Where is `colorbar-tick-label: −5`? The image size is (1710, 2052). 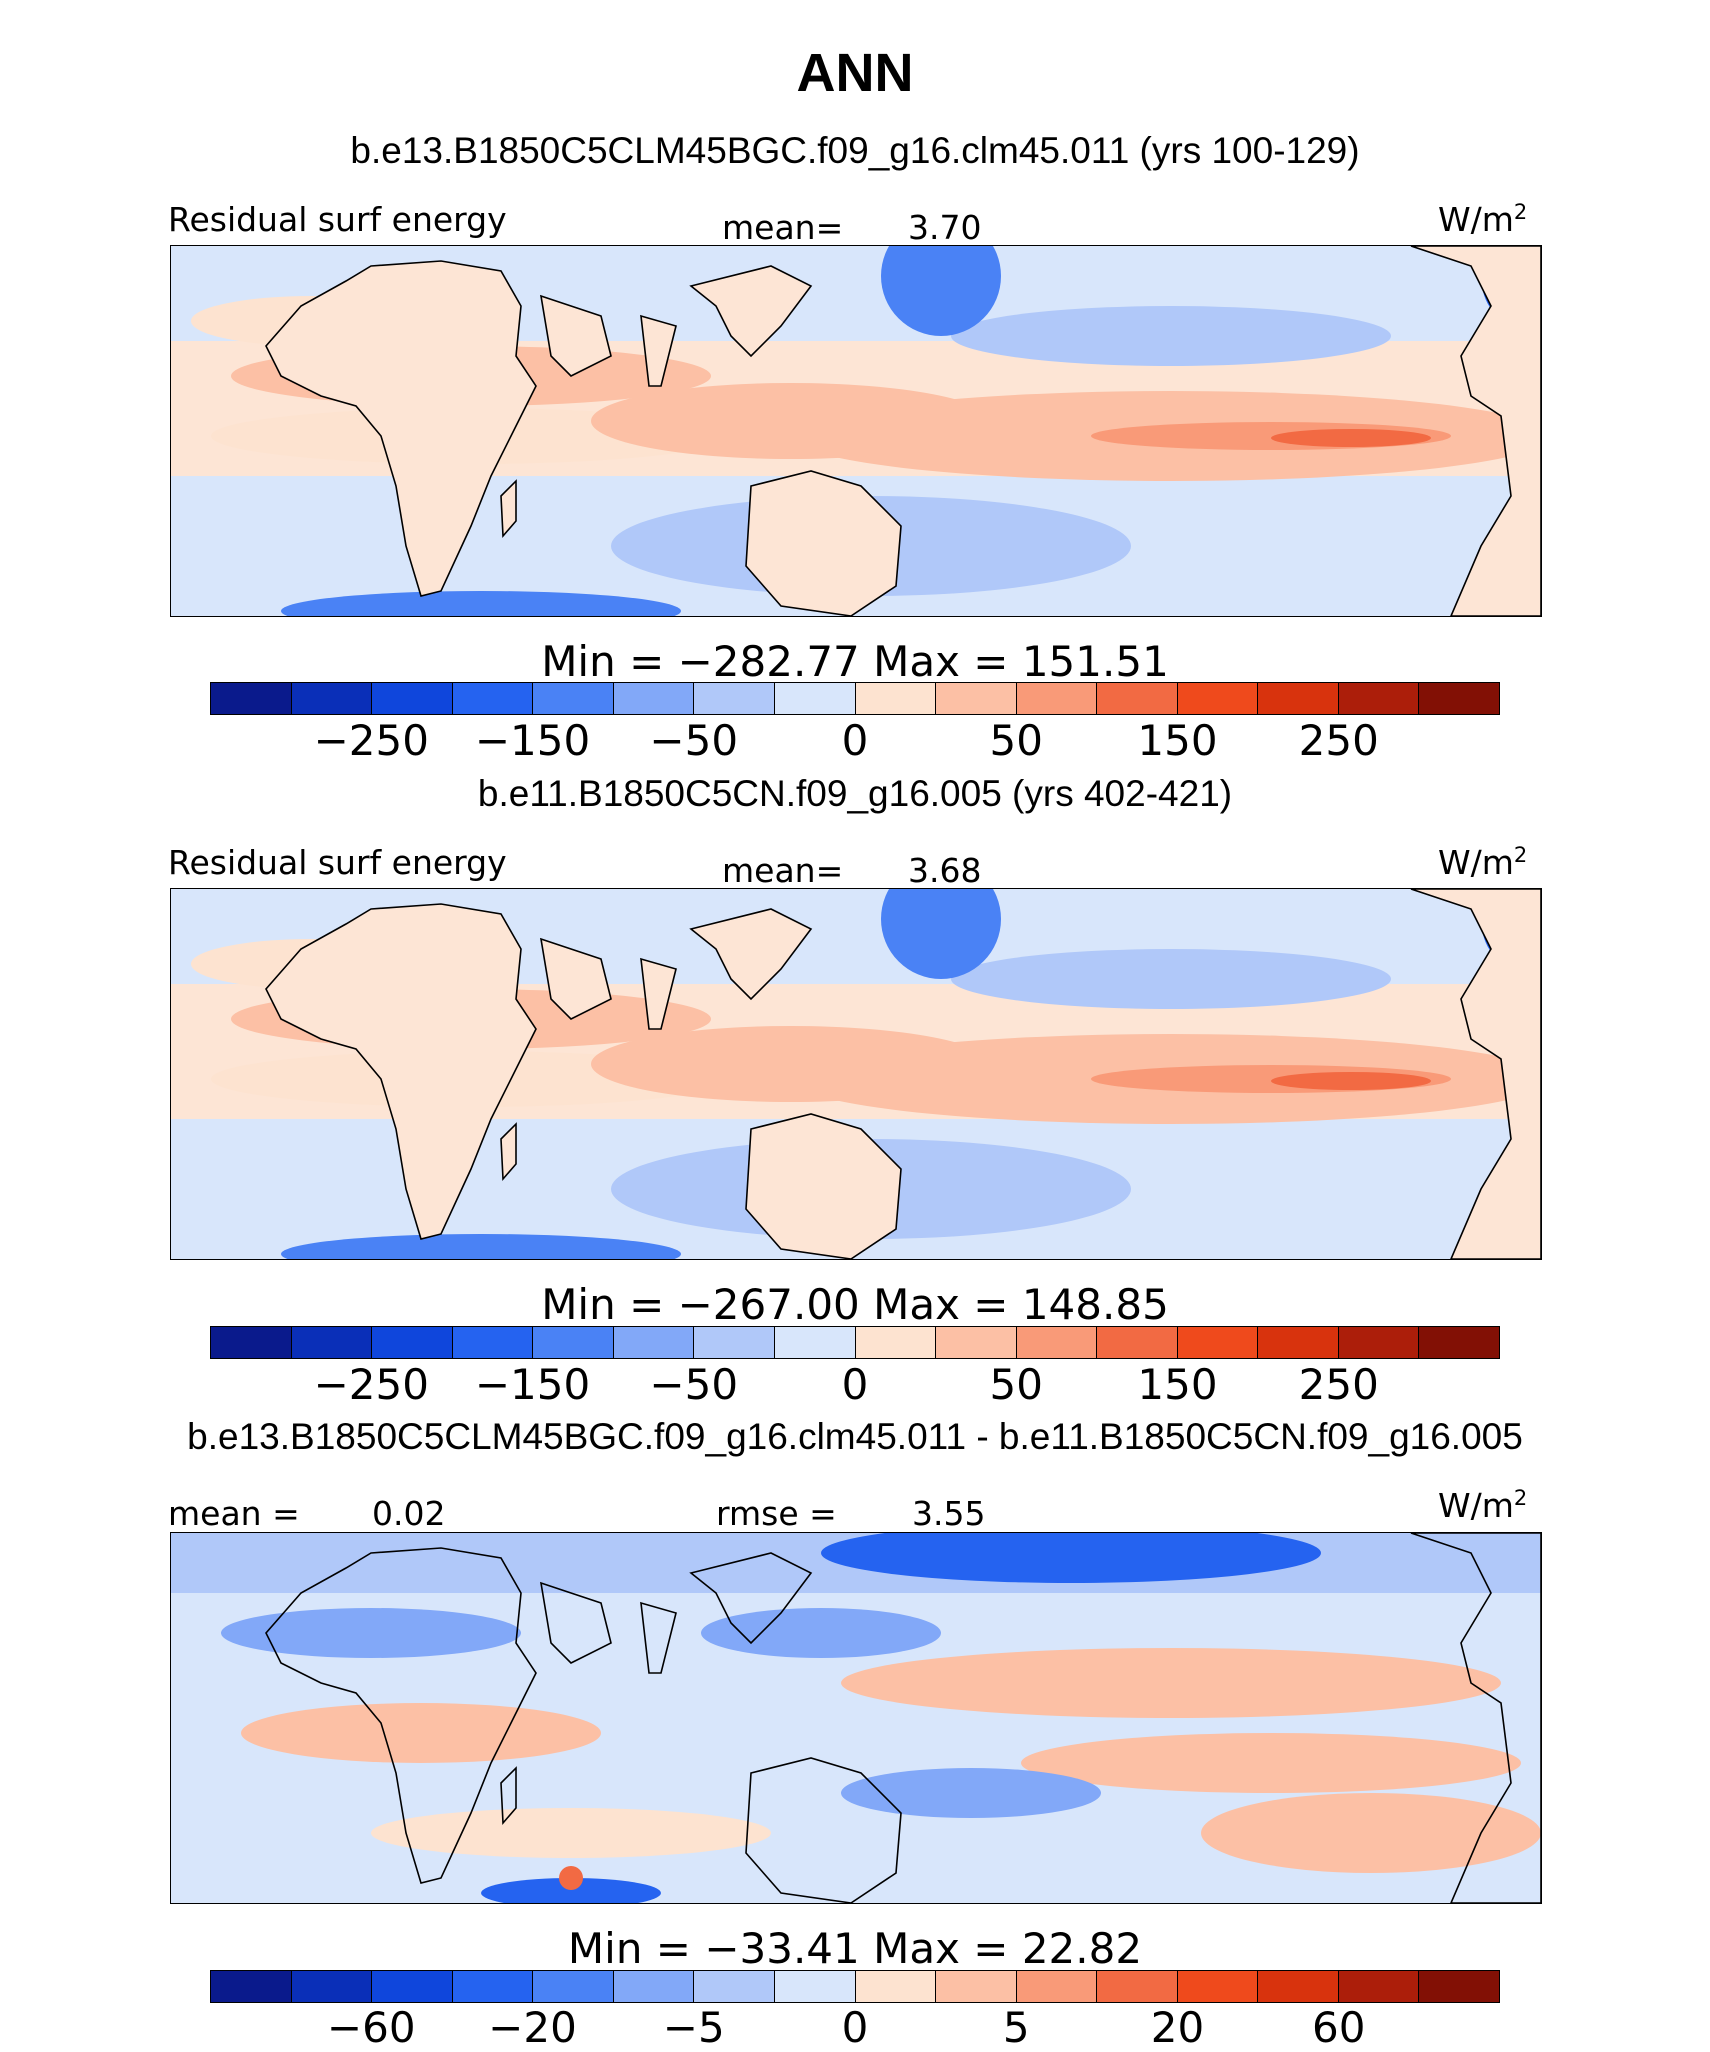 colorbar-tick-label: −5 is located at coordinates (693, 2027).